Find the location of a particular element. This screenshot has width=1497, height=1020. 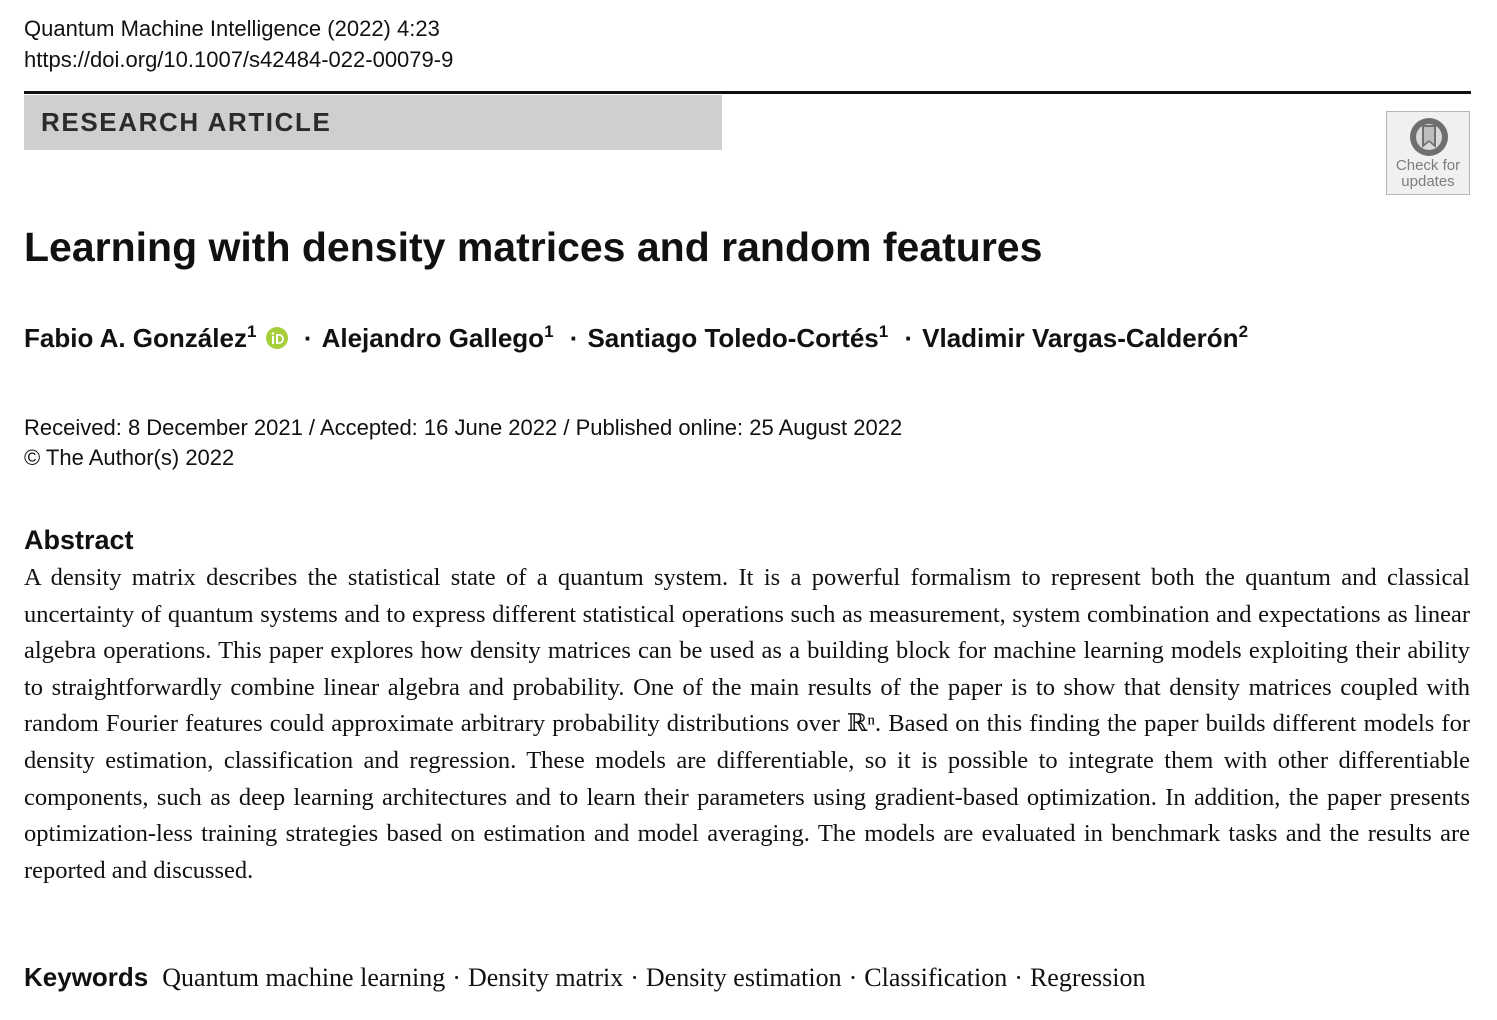

author-name: Santiago Toledo-Cortés is located at coordinates (733, 338).